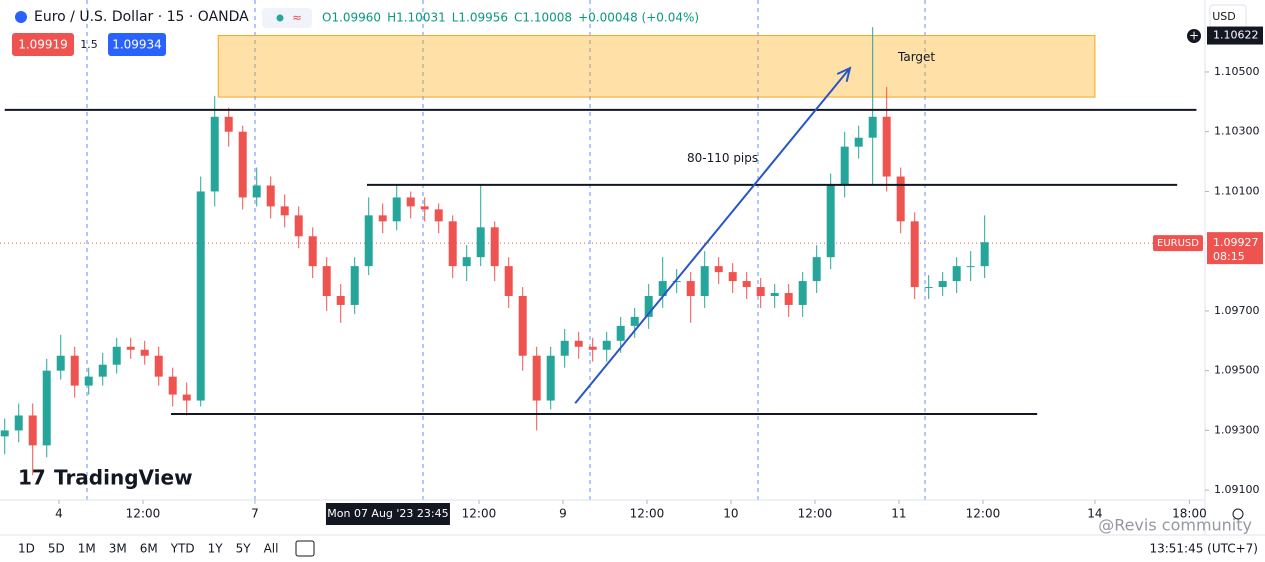 The height and width of the screenshot is (562, 1265). I want to click on x-tick-label: 14, so click(1094, 514).